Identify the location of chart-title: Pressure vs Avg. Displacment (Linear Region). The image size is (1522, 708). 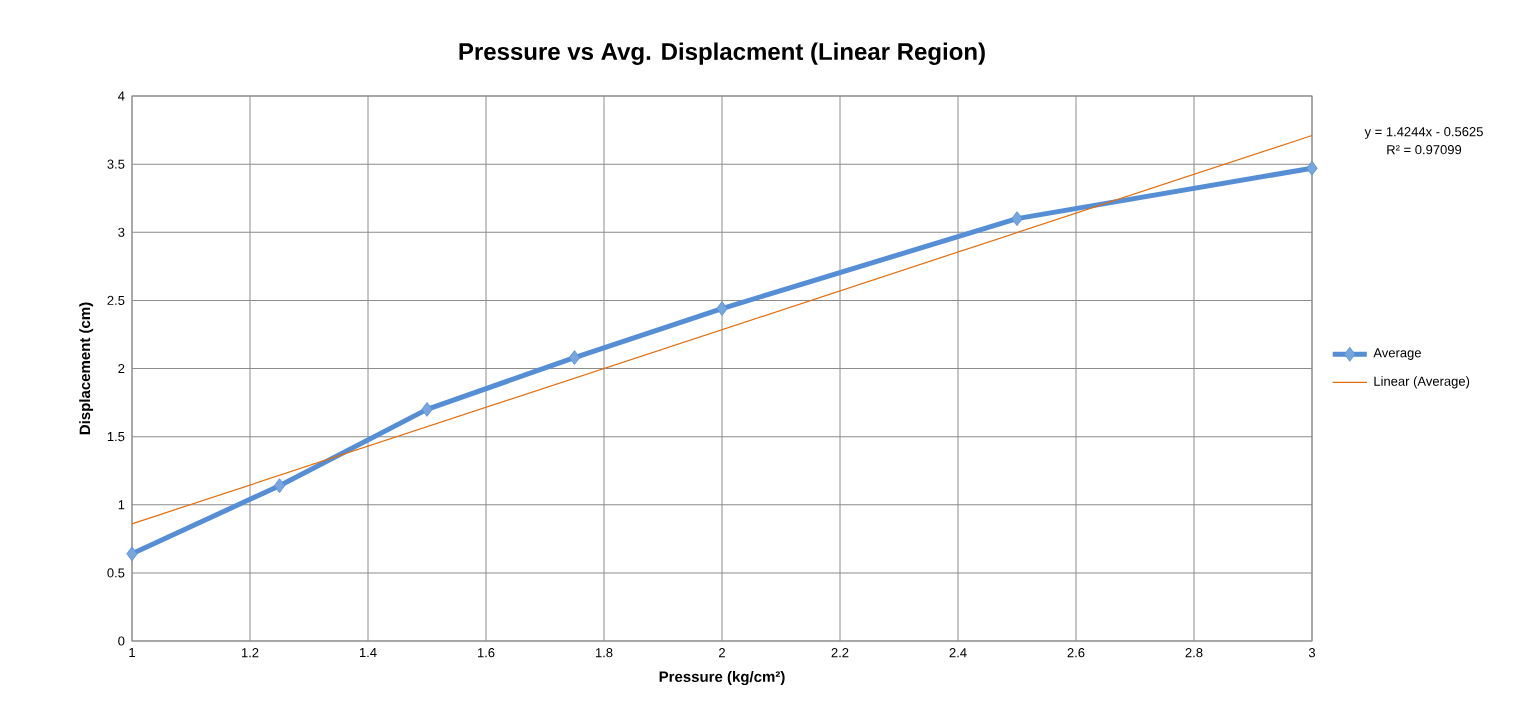
(722, 53).